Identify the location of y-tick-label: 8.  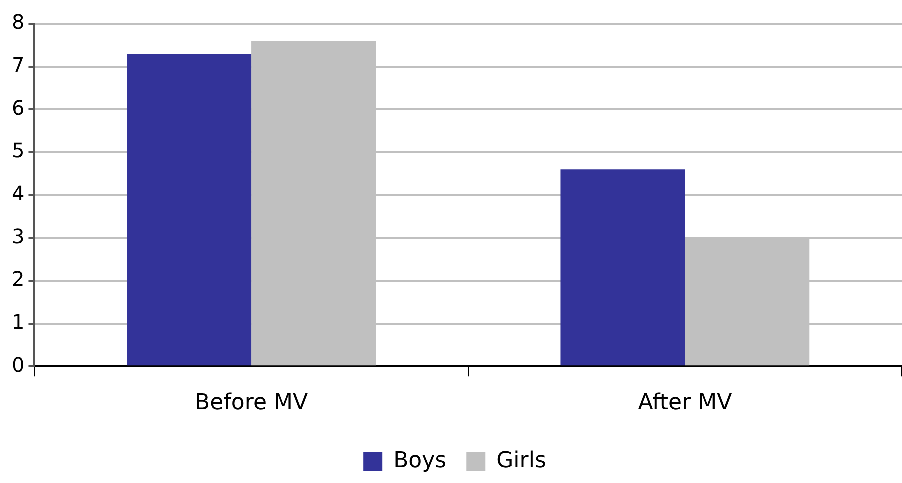
(18, 22).